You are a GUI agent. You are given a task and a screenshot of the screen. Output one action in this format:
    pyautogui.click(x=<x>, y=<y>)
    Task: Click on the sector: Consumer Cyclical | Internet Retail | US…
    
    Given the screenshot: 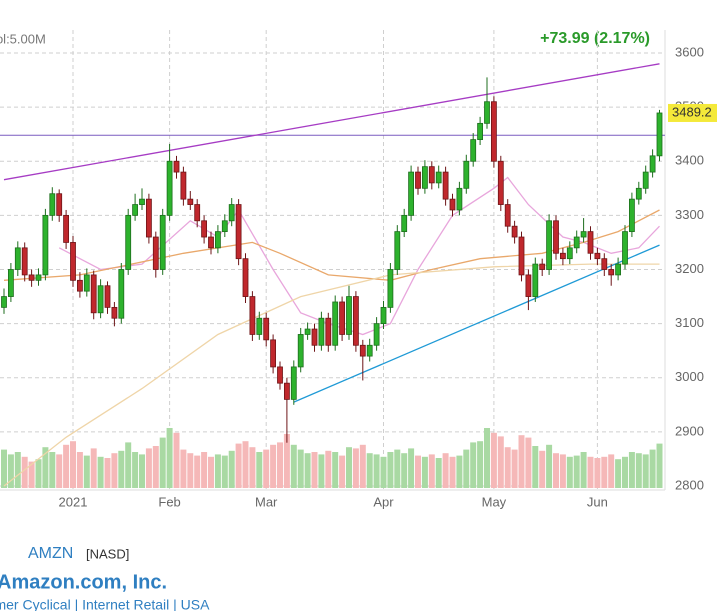 What is the action you would take?
    pyautogui.click(x=105, y=604)
    